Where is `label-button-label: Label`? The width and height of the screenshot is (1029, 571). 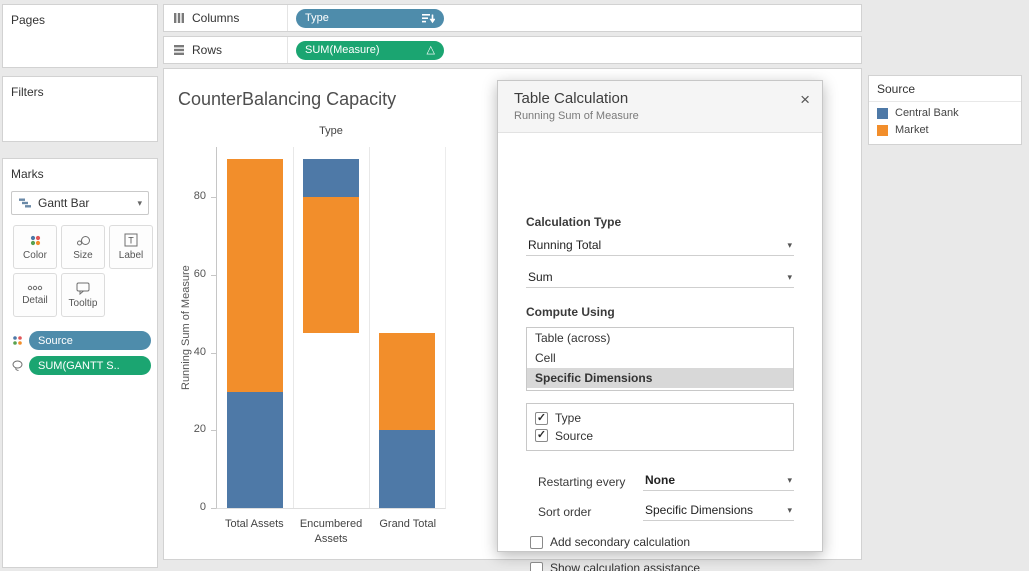
label-button-label: Label is located at coordinates (131, 255).